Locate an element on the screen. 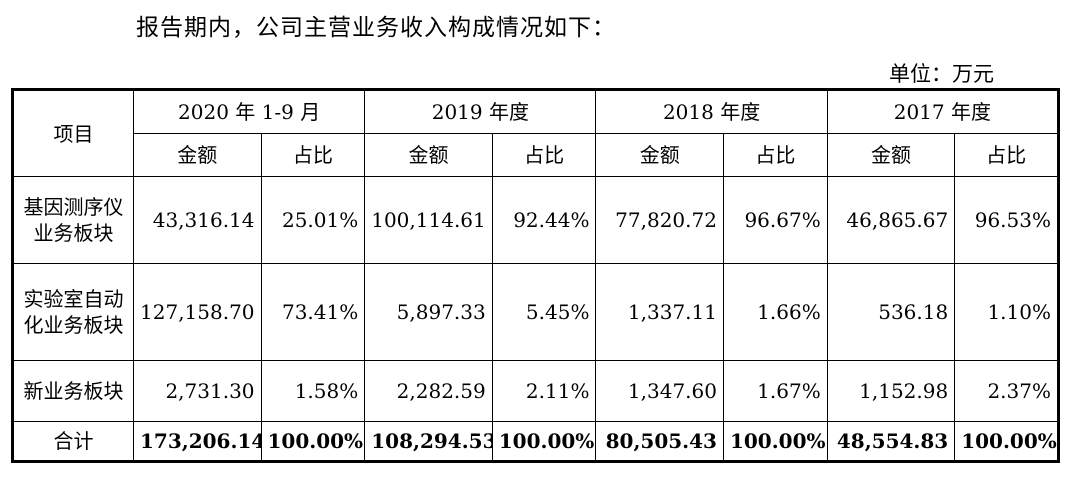  total-amount-cell: 173,206.14 is located at coordinates (197, 441).